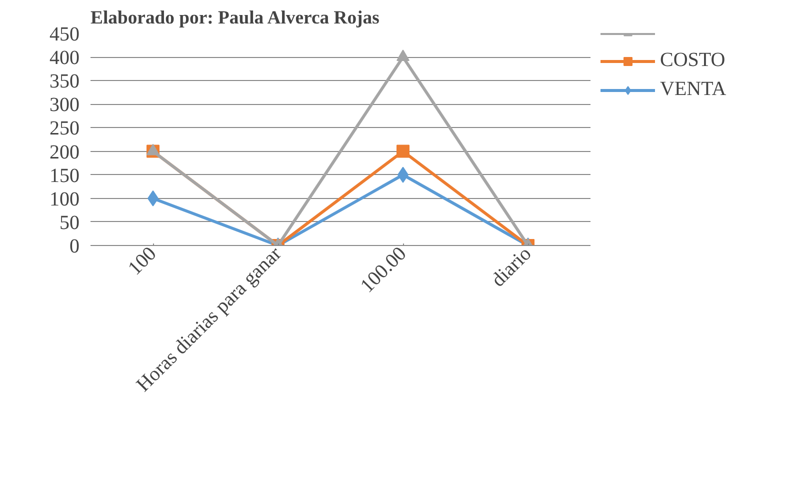  Describe the element at coordinates (70, 223) in the screenshot. I see `y-tick-label: 50` at that location.